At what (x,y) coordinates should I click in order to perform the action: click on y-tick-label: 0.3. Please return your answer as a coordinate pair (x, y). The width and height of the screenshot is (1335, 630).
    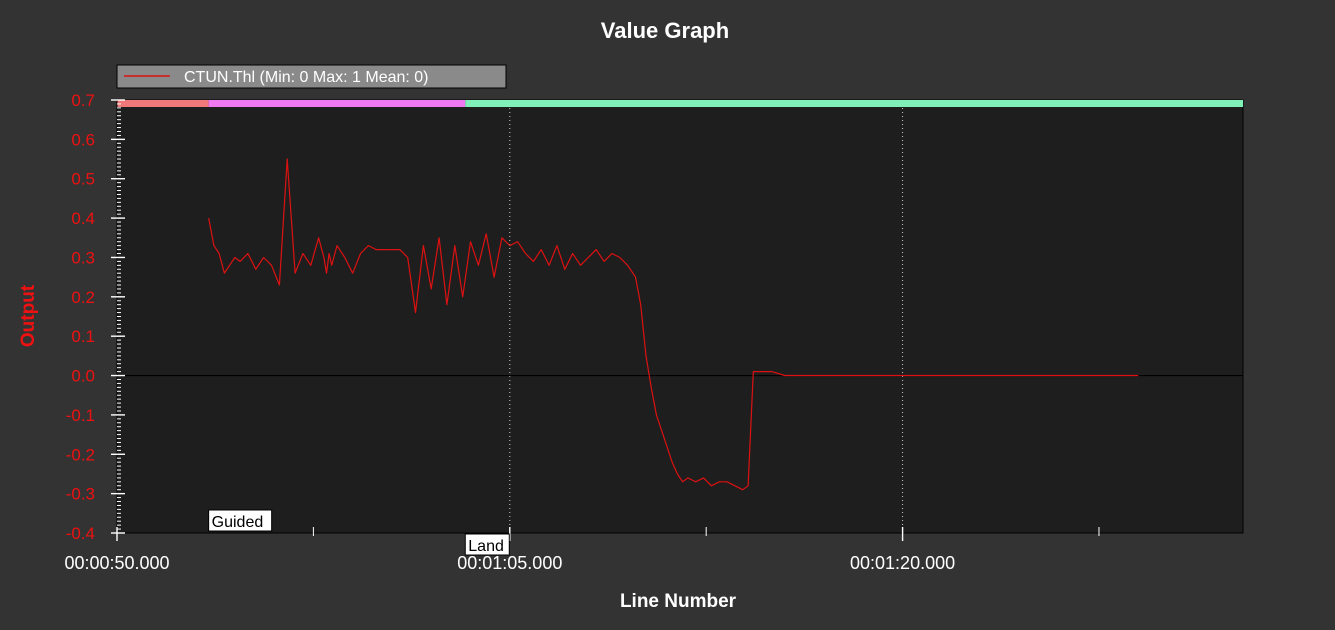
    Looking at the image, I should click on (83, 257).